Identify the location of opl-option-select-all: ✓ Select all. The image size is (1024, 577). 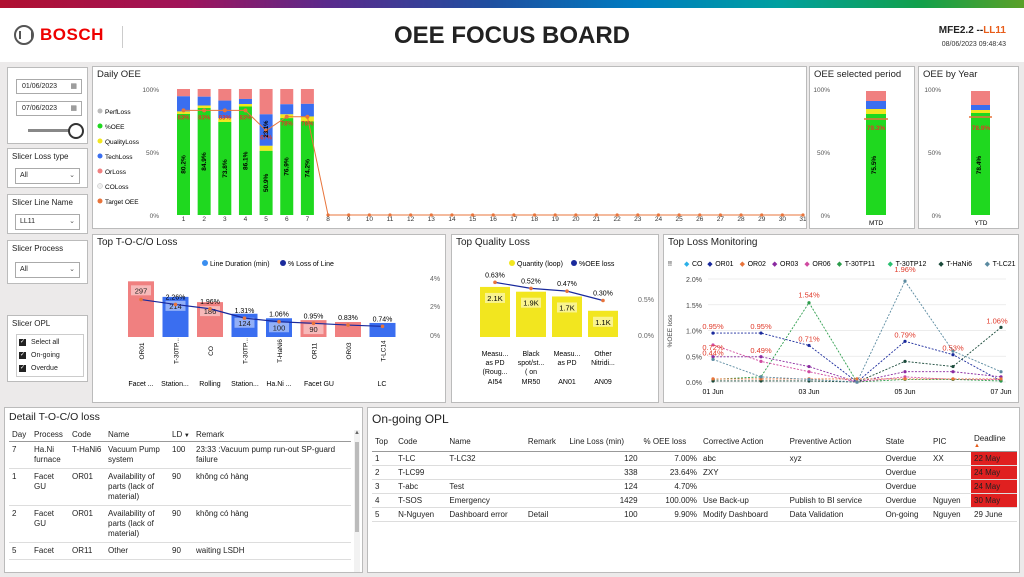
(50, 342).